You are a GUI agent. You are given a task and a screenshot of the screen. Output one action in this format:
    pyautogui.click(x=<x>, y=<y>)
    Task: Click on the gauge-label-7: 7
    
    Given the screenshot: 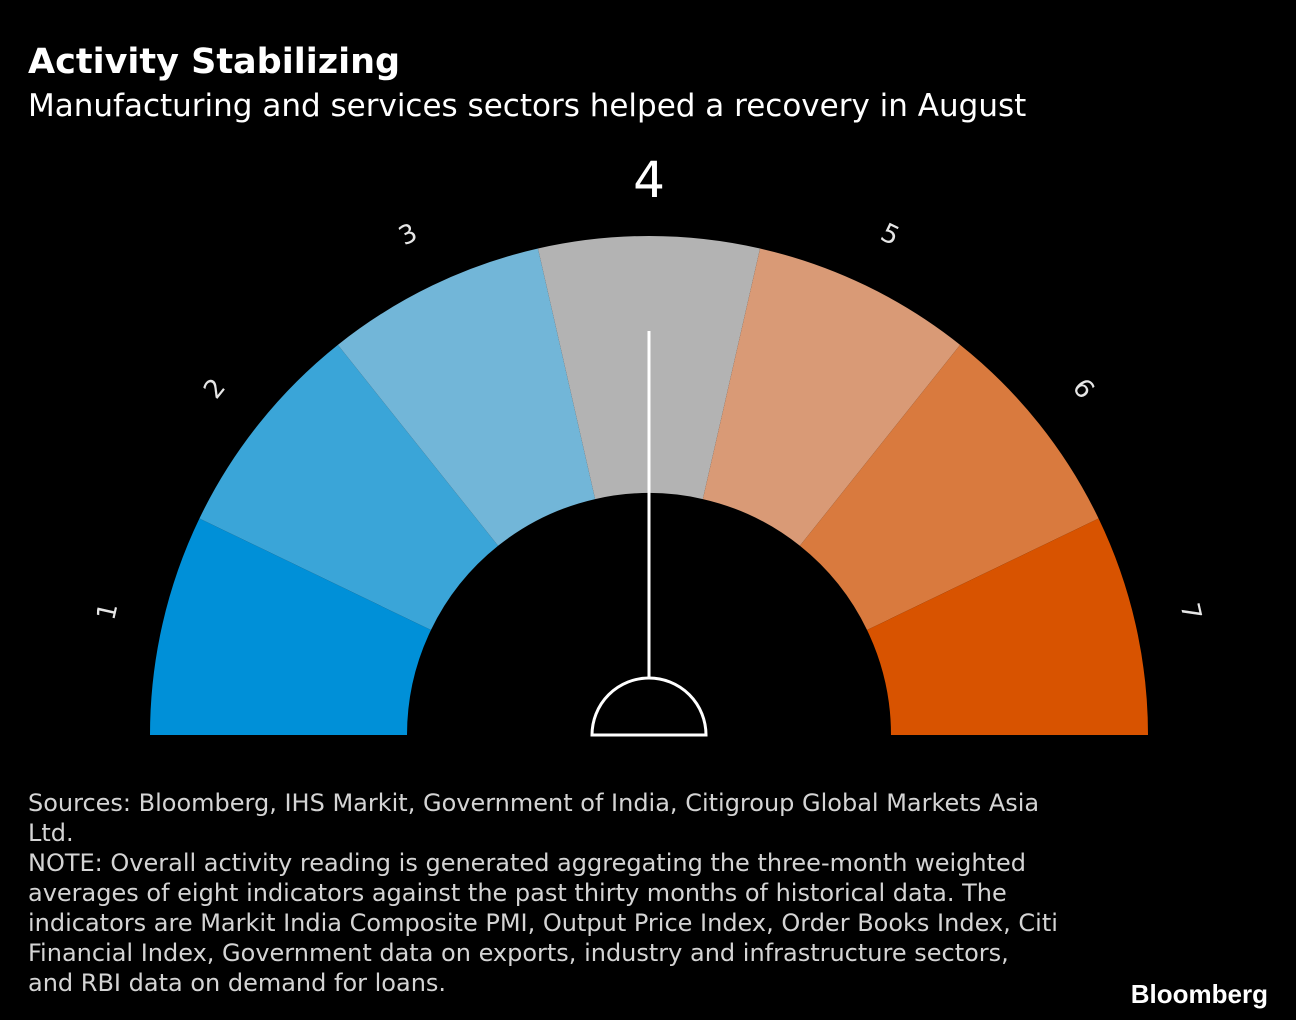 What is the action you would take?
    pyautogui.click(x=1190, y=611)
    